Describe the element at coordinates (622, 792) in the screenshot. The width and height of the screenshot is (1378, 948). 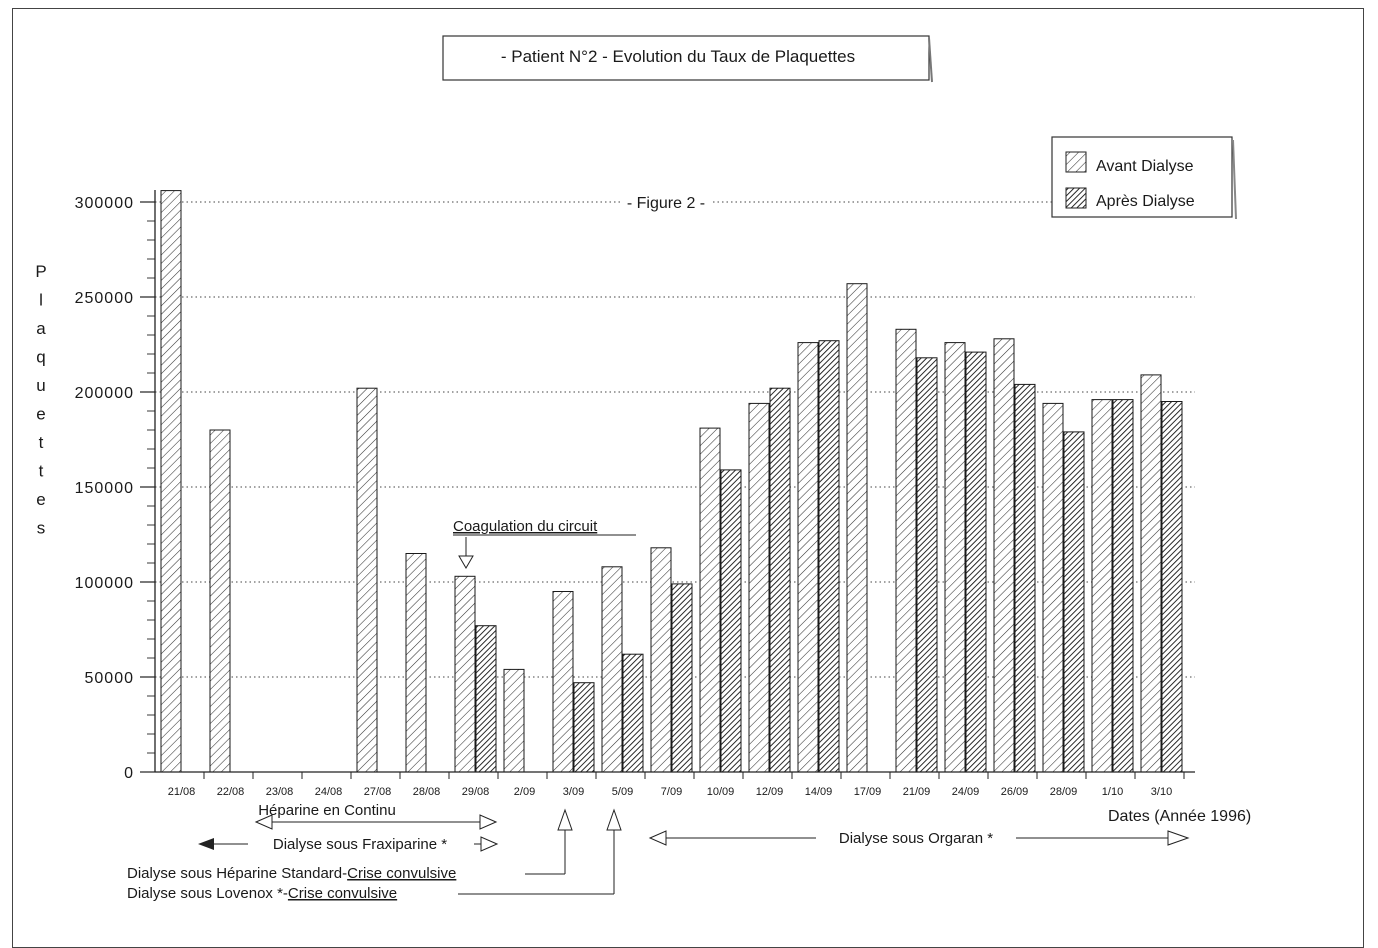
I see `x-tick-label: 5/09` at that location.